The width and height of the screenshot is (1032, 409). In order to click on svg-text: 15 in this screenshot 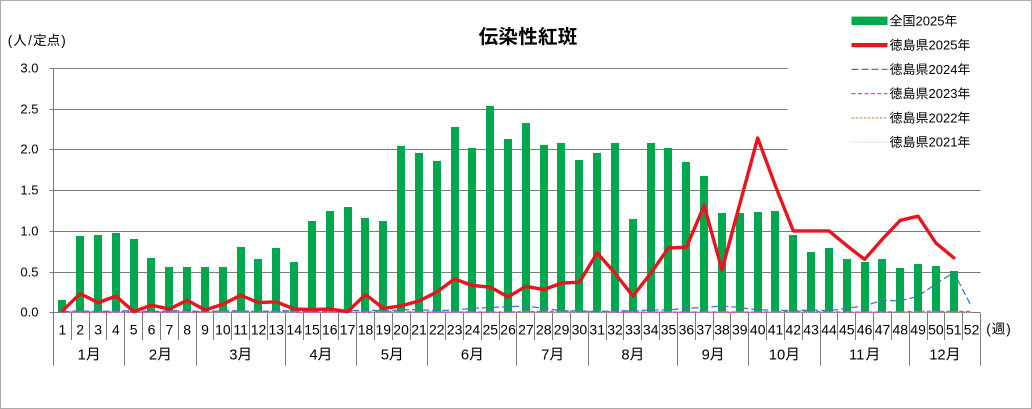, I will do `click(312, 330)`.